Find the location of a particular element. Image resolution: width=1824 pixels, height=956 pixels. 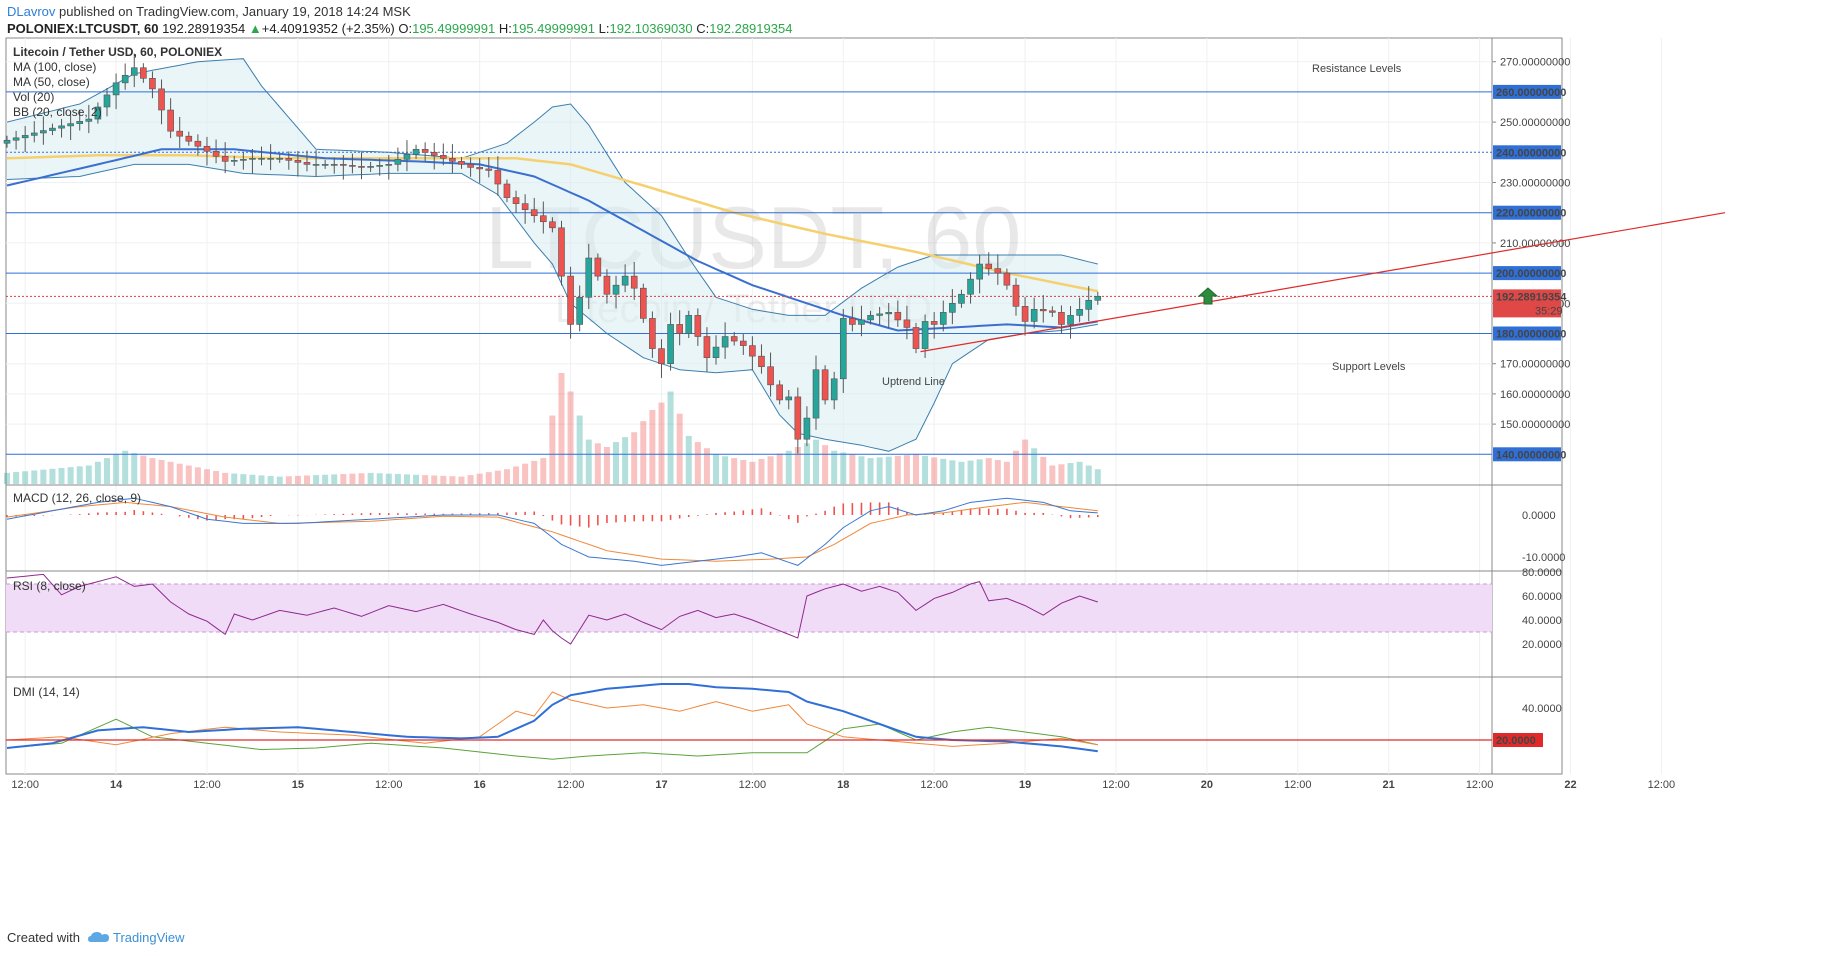

time-label-17: 22 is located at coordinates (1570, 785).